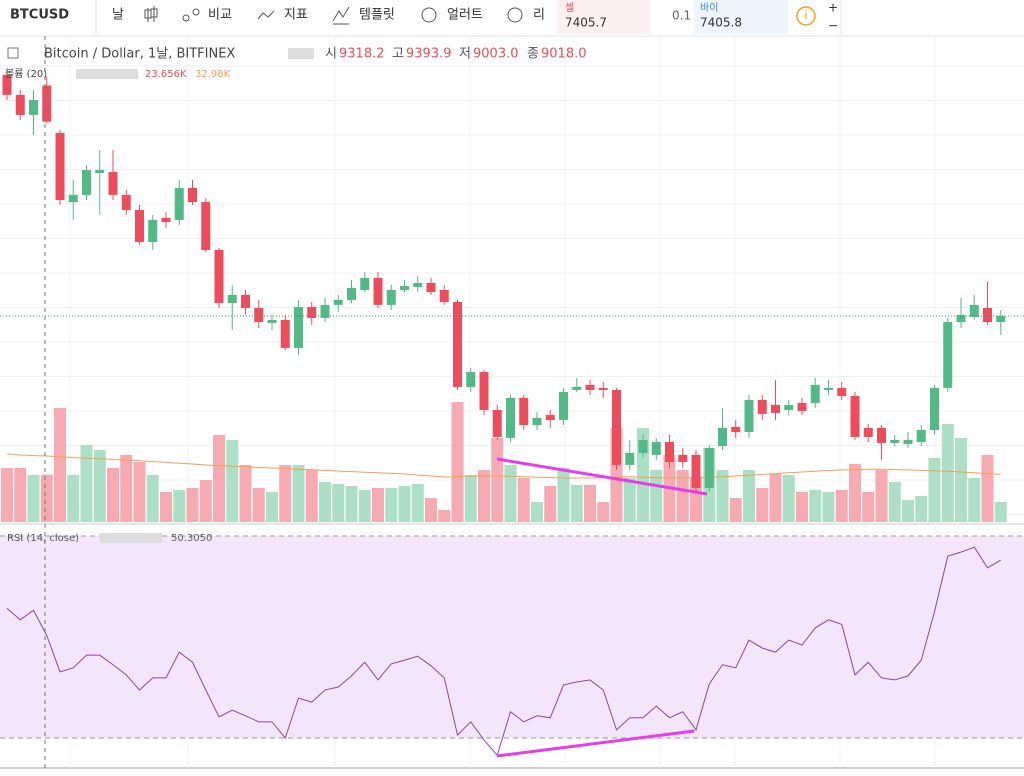 Image resolution: width=1024 pixels, height=776 pixels. What do you see at coordinates (341, 15) in the screenshot?
I see `template-icon` at bounding box center [341, 15].